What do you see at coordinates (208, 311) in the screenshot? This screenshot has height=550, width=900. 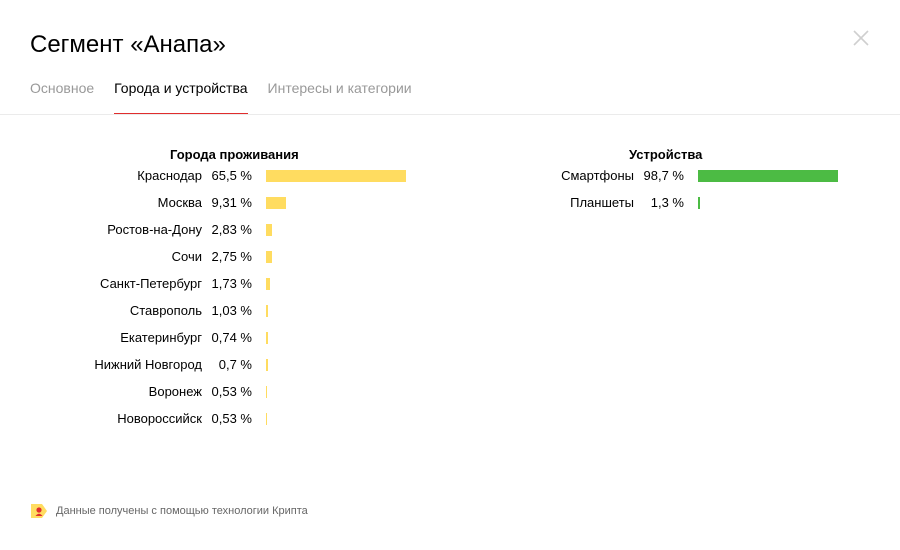 I see `cities-row: Ставрополь 1,03 %` at bounding box center [208, 311].